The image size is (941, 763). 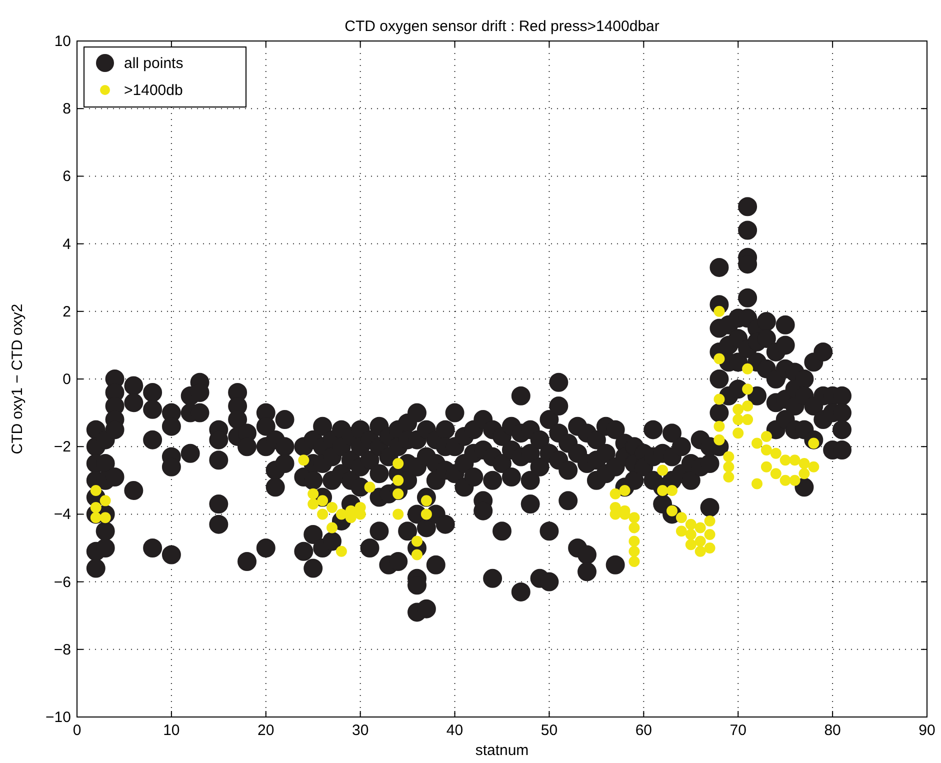 What do you see at coordinates (171, 730) in the screenshot?
I see `x-tick-label: 10` at bounding box center [171, 730].